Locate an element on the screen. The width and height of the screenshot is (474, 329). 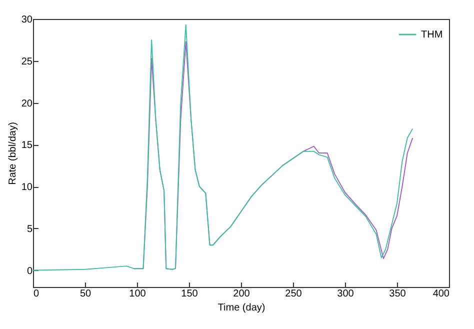
y-tick-label: 20 is located at coordinates (27, 104).